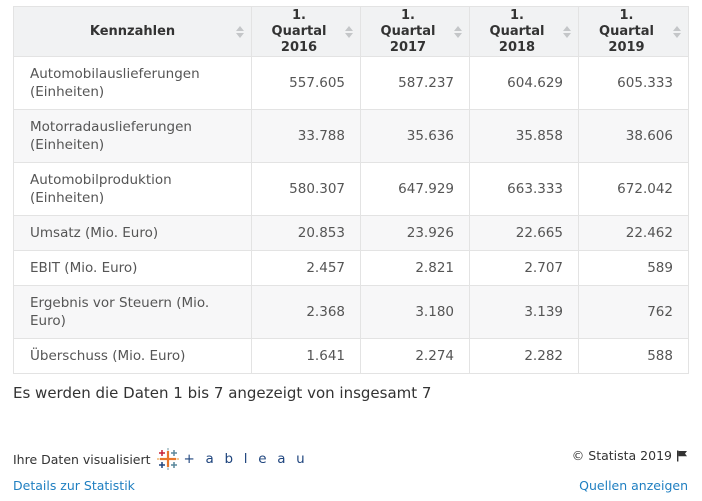  Describe the element at coordinates (306, 312) in the screenshot. I see `table-cell: 2.368` at that location.